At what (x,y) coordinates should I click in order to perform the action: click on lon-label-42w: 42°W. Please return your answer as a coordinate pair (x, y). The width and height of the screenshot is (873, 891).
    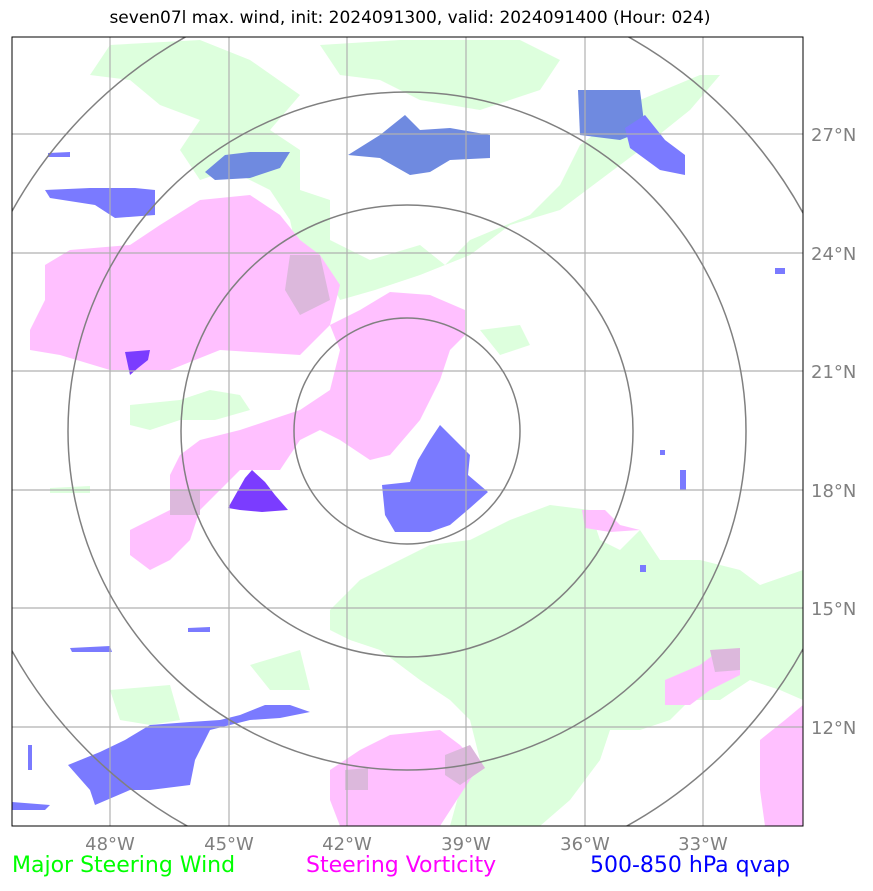
    Looking at the image, I should click on (347, 844).